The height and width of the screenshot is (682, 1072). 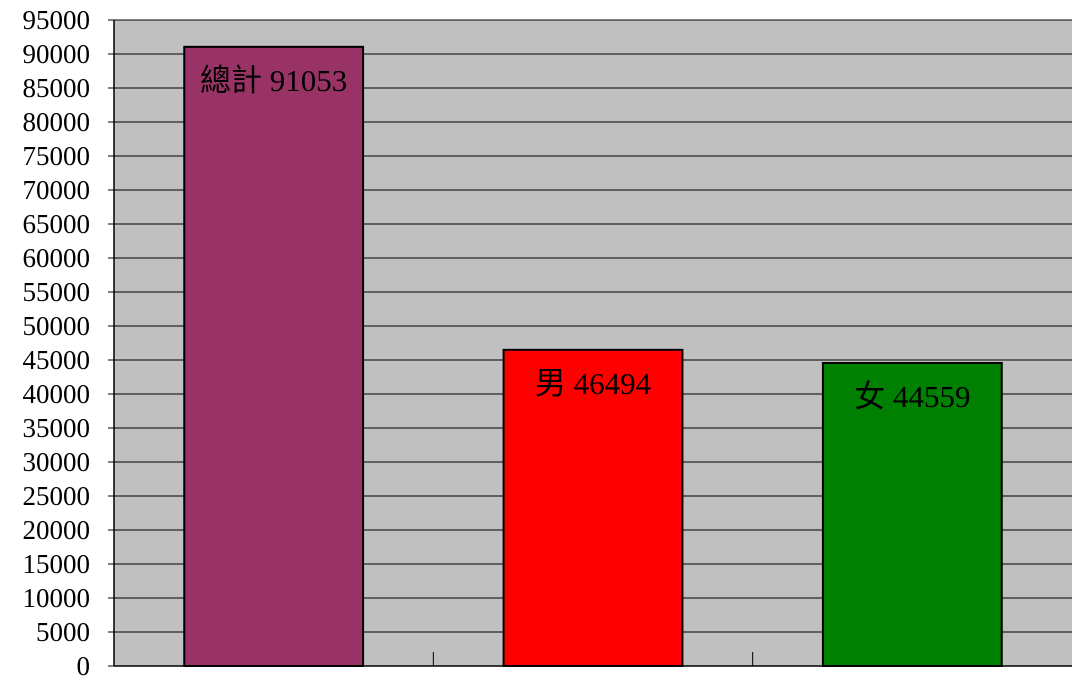 I want to click on y-tick-label: 50000, so click(x=57, y=326).